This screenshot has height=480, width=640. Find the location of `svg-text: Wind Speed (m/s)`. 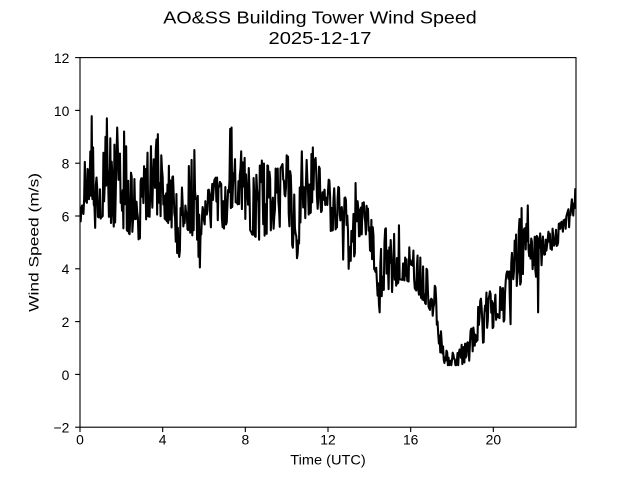

svg-text: Wind Speed (m/s) is located at coordinates (33, 242).